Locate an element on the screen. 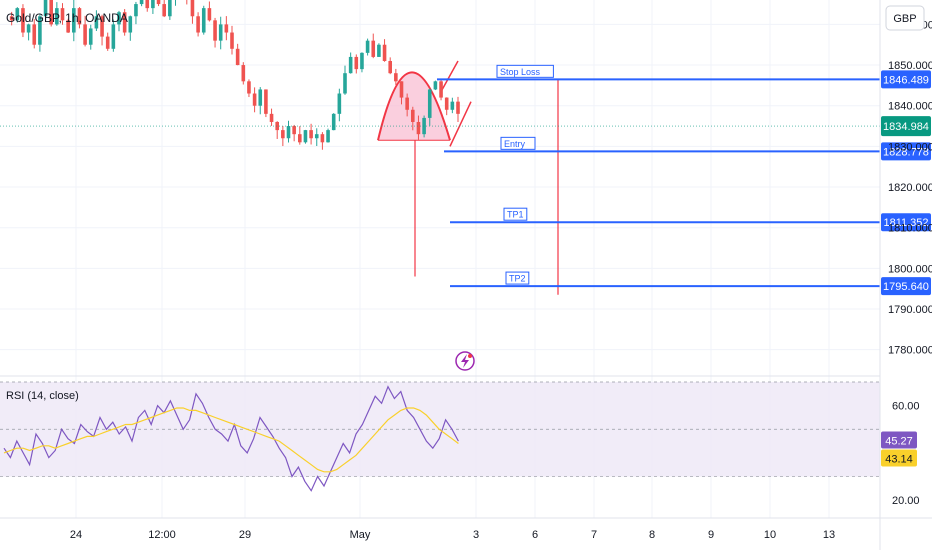 Image resolution: width=932 pixels, height=550 pixels. rsi-title: RSI (14, close) is located at coordinates (42, 396).